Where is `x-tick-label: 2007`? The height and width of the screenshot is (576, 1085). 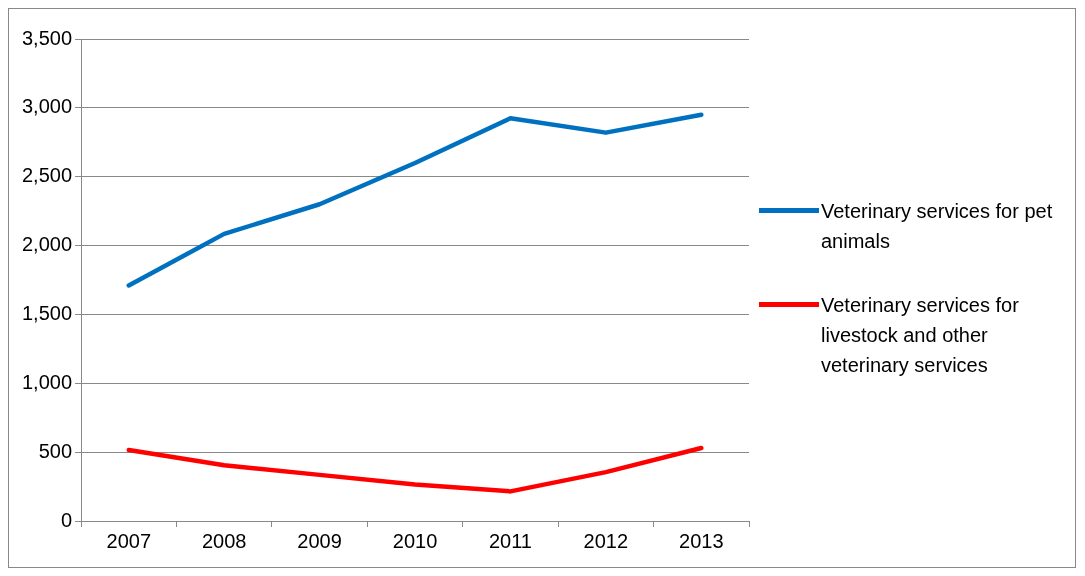
x-tick-label: 2007 is located at coordinates (129, 540).